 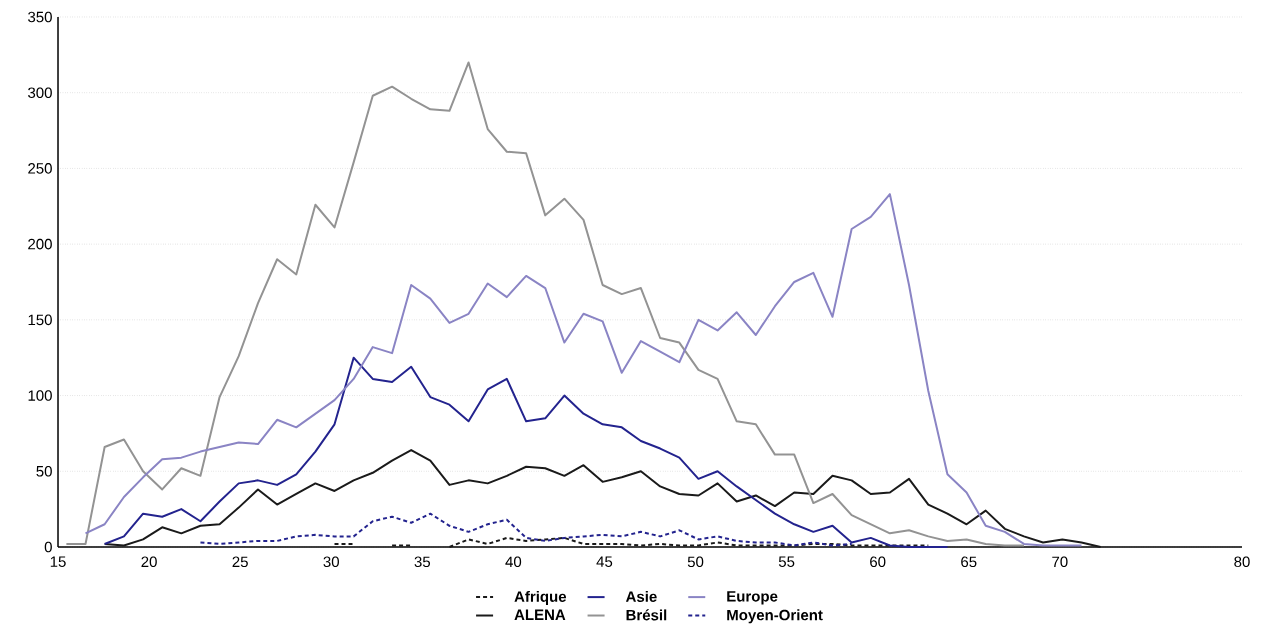 I want to click on x-tick-label: 55, so click(x=786, y=561).